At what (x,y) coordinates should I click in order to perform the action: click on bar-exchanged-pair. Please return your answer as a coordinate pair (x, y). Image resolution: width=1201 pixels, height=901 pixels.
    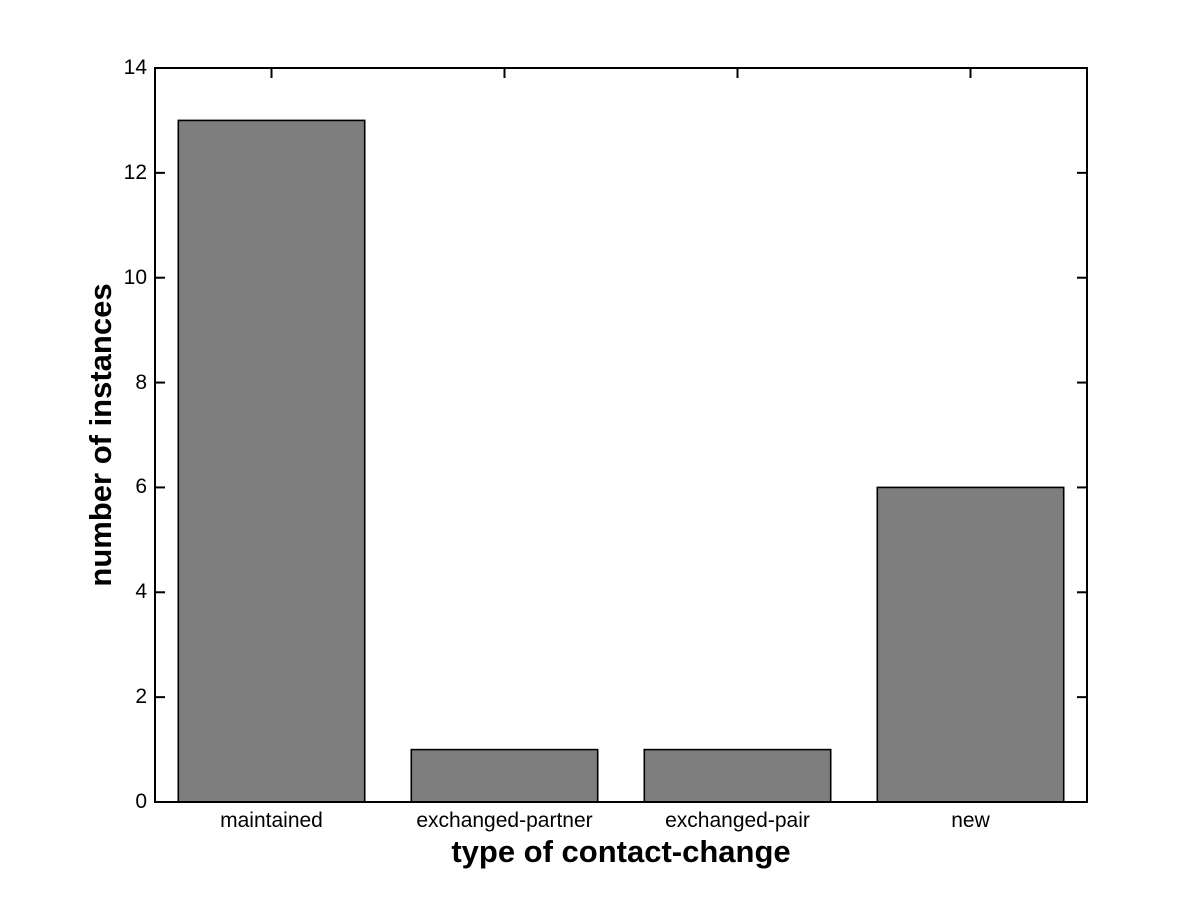
    Looking at the image, I should click on (737, 775).